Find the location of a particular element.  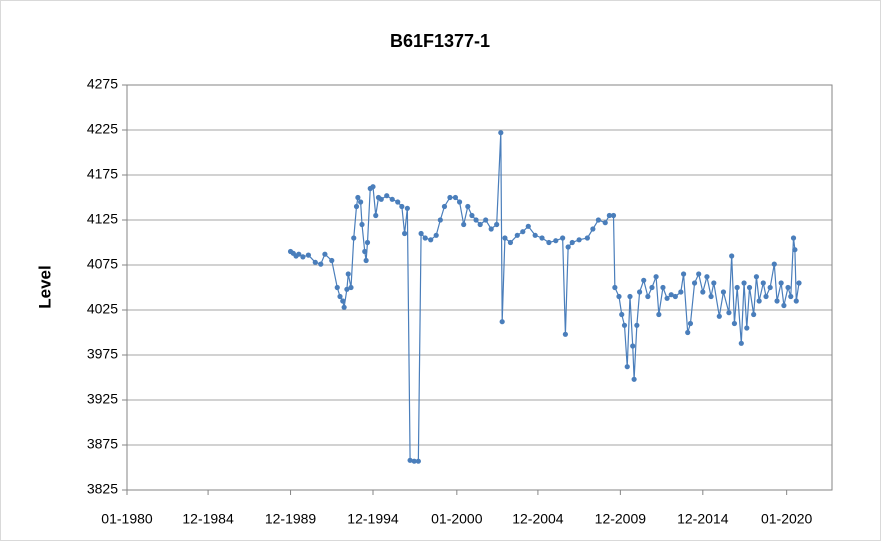

x-tick-label: 12-2014 is located at coordinates (703, 519).